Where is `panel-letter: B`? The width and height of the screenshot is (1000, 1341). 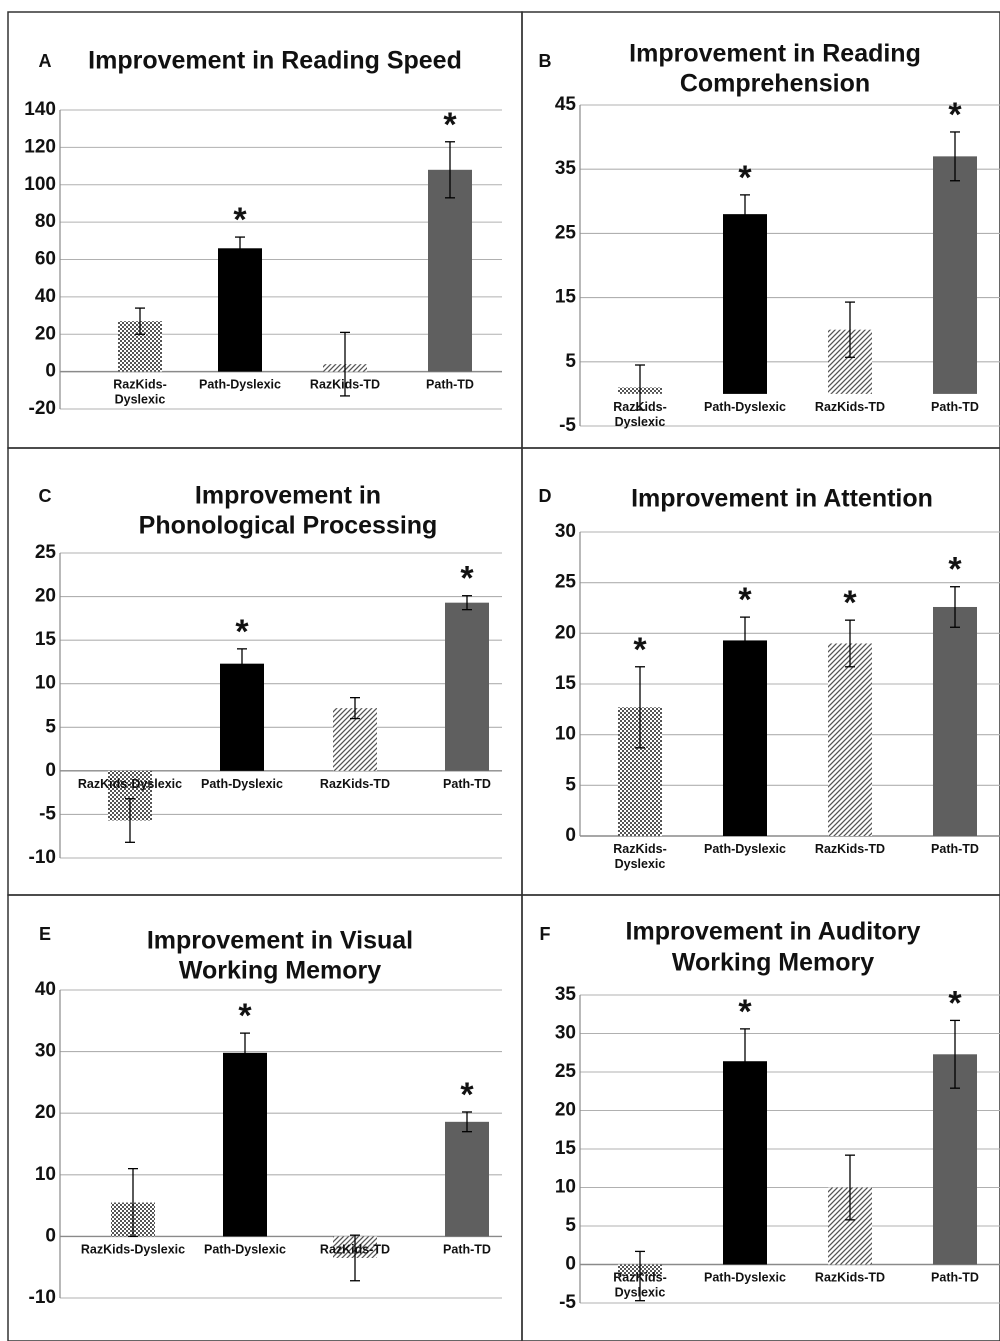
panel-letter: B is located at coordinates (545, 61).